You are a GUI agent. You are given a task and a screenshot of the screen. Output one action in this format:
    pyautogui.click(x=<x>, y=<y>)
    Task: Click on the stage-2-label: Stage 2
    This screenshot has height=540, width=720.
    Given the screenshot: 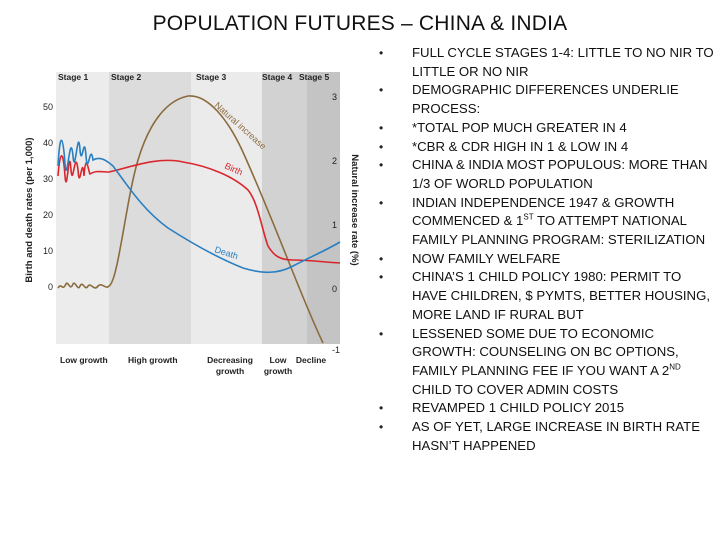 What is the action you would take?
    pyautogui.click(x=126, y=77)
    